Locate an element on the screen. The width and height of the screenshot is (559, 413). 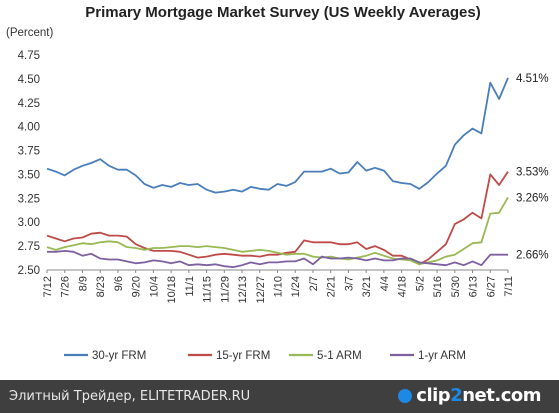
y-tick-label: 3.75 is located at coordinates (29, 152).